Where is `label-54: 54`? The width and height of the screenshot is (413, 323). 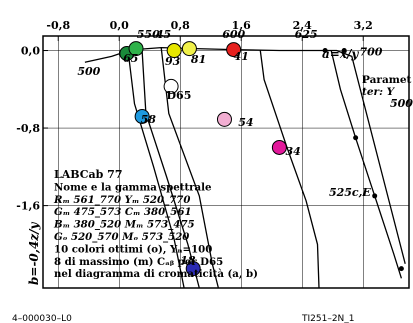 label-54: 54 is located at coordinates (245, 122).